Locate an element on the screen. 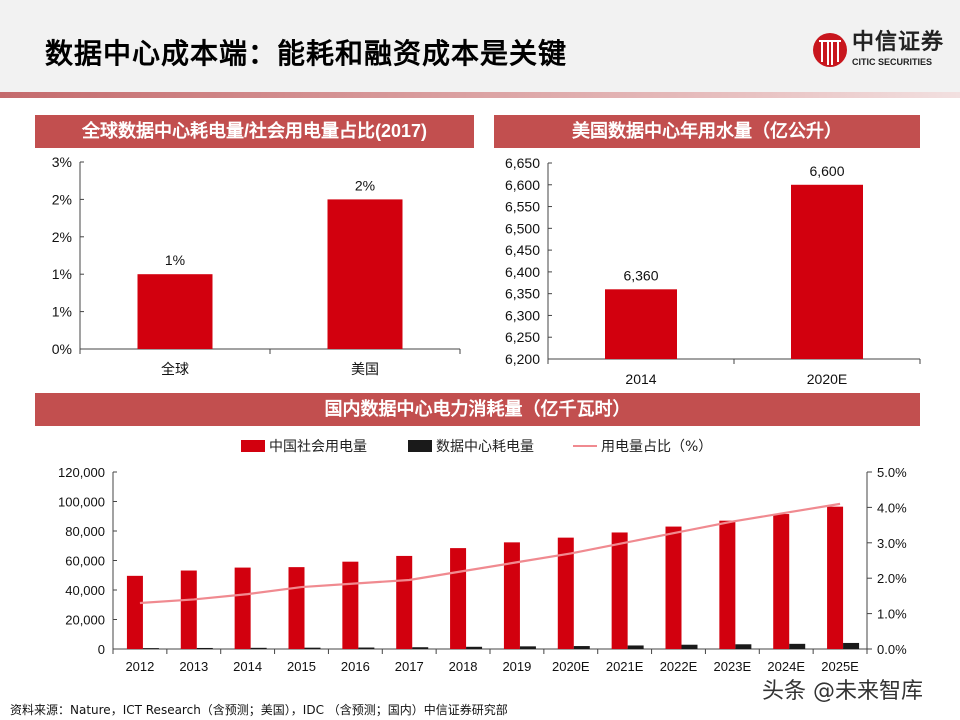  y-tick-label: 6,650 is located at coordinates (522, 163).